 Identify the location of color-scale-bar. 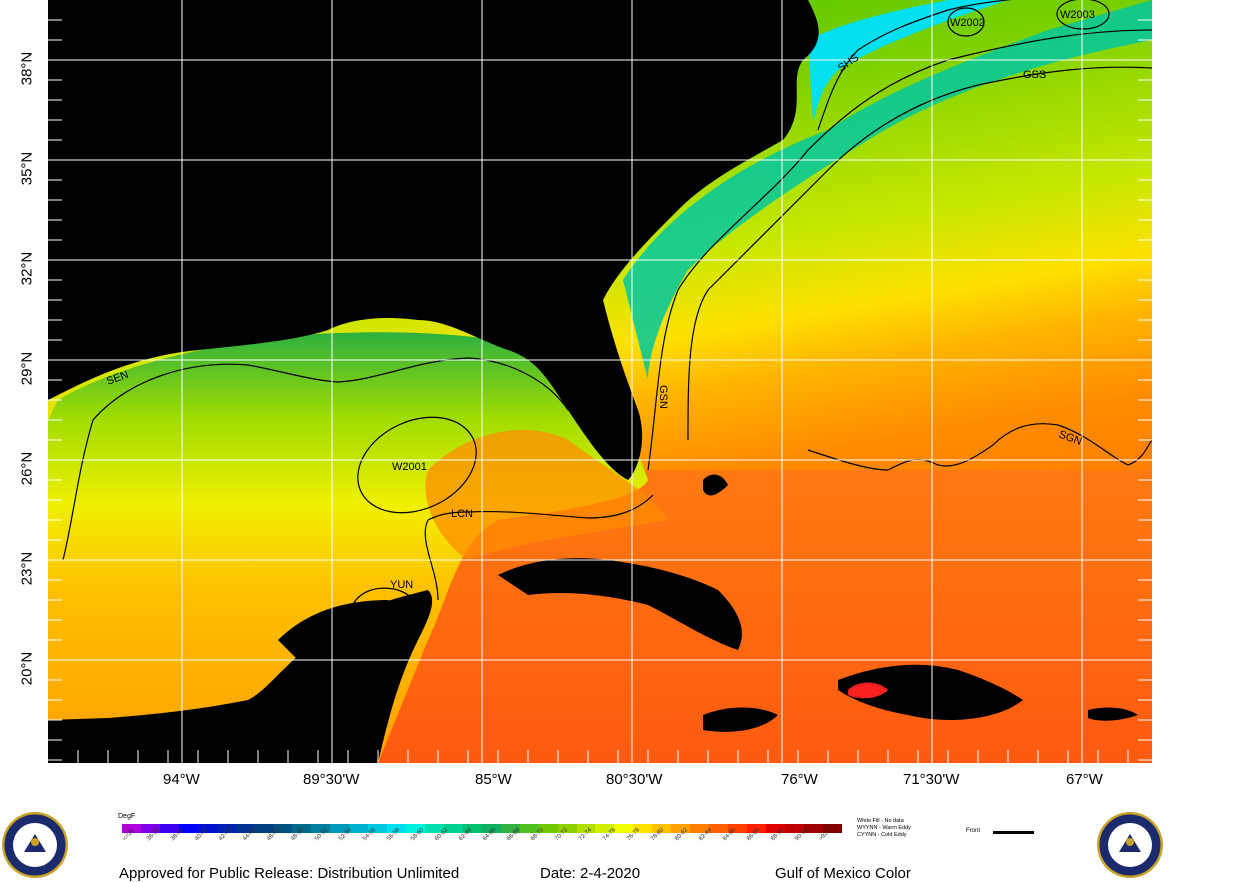
(482, 828).